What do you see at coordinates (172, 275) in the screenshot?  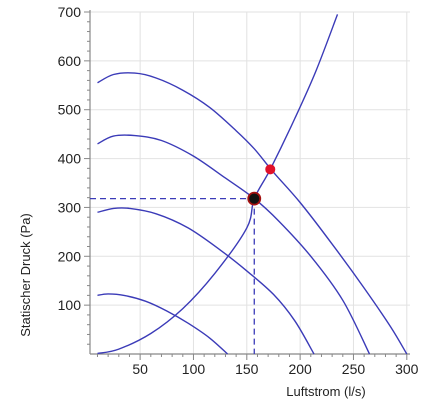 I see `operating-point-guides` at bounding box center [172, 275].